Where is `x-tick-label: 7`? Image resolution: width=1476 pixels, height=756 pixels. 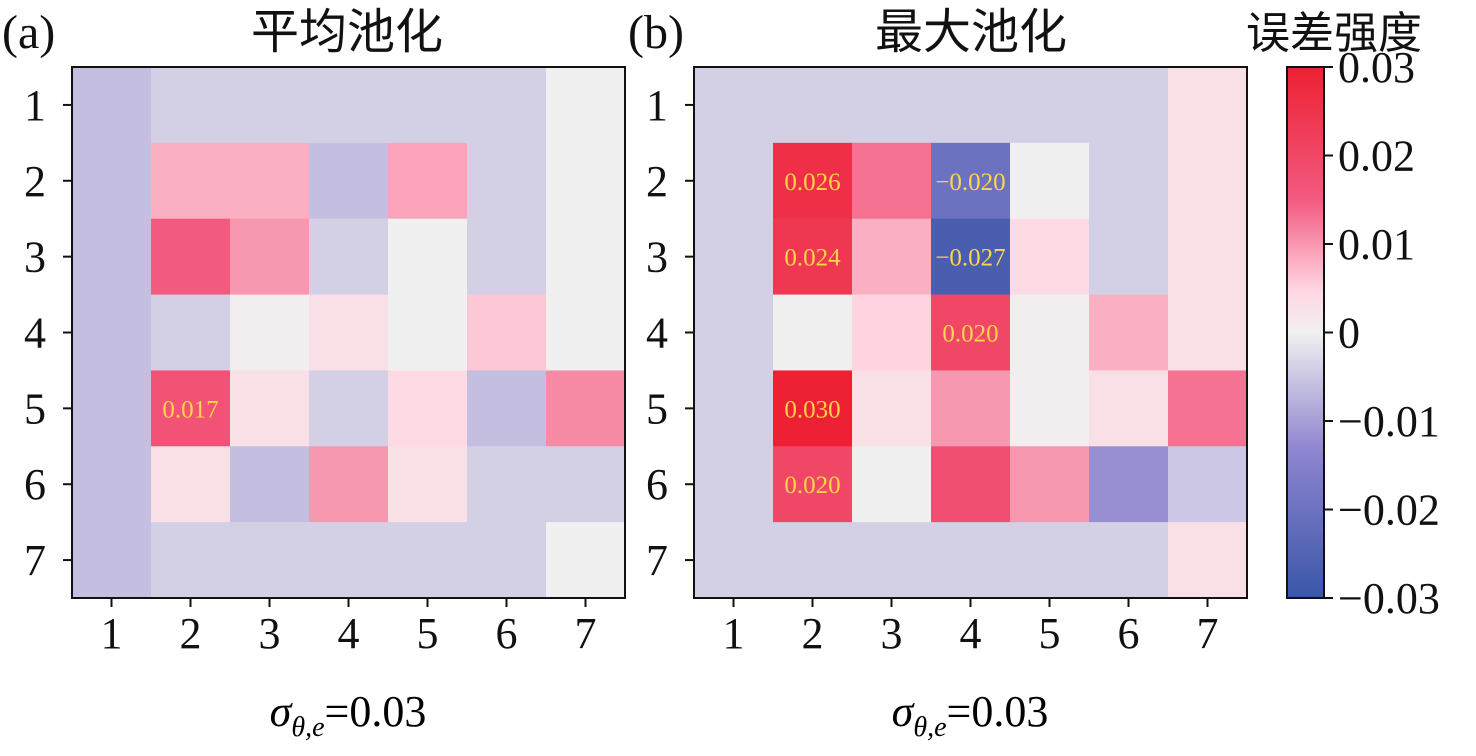 x-tick-label: 7 is located at coordinates (1208, 633).